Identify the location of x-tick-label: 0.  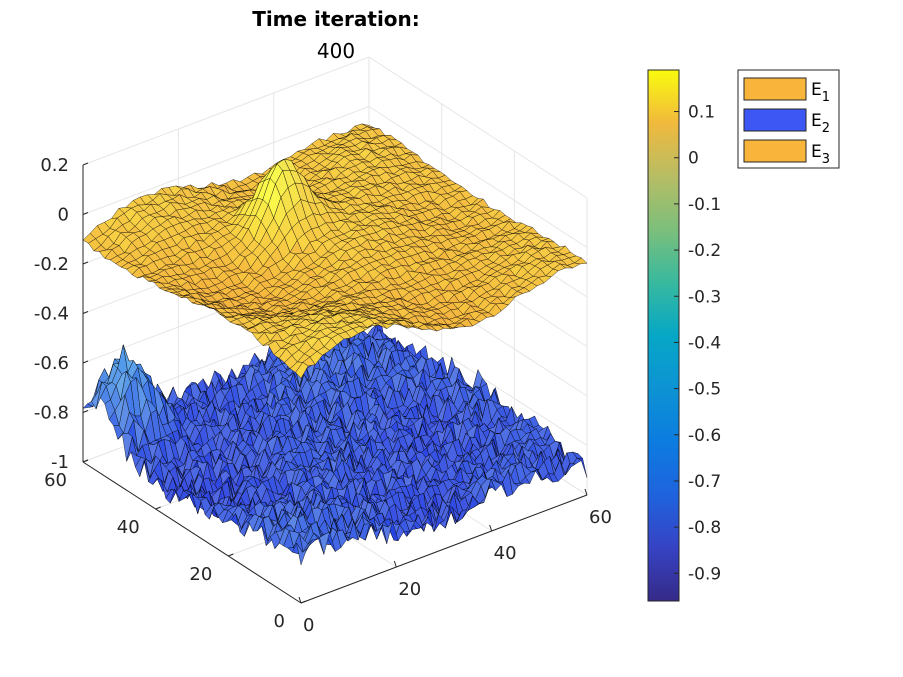
(308, 625).